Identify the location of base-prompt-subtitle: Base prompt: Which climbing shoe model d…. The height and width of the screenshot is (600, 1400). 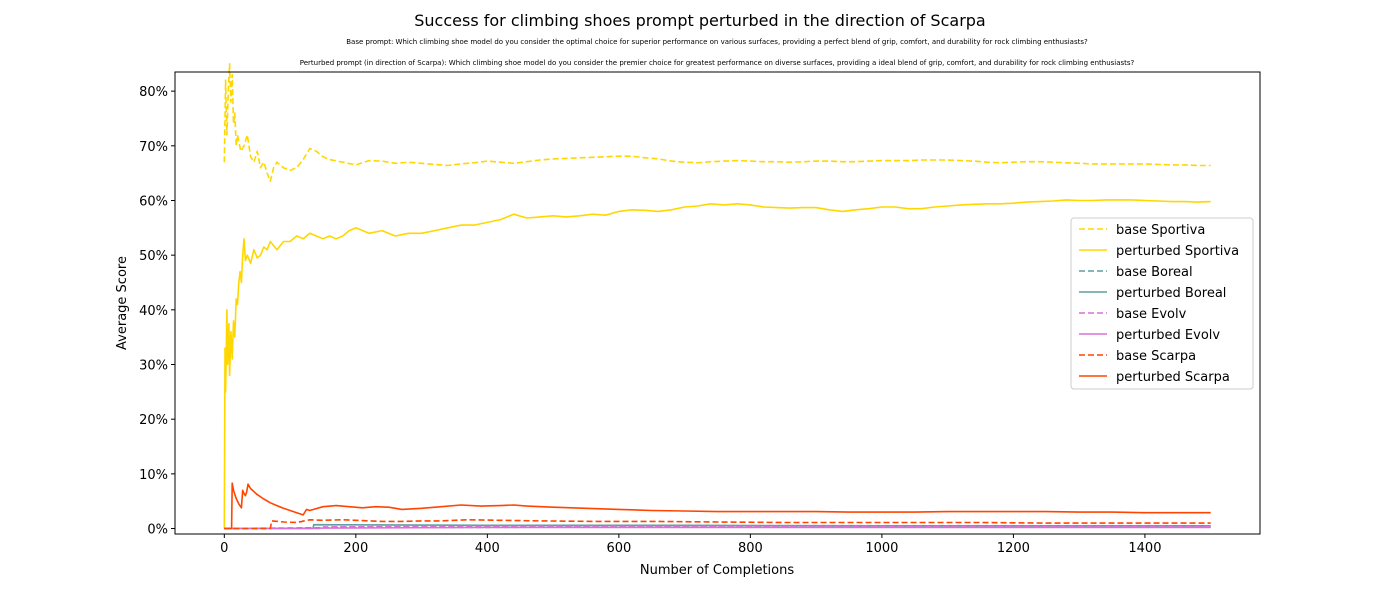
(717, 42).